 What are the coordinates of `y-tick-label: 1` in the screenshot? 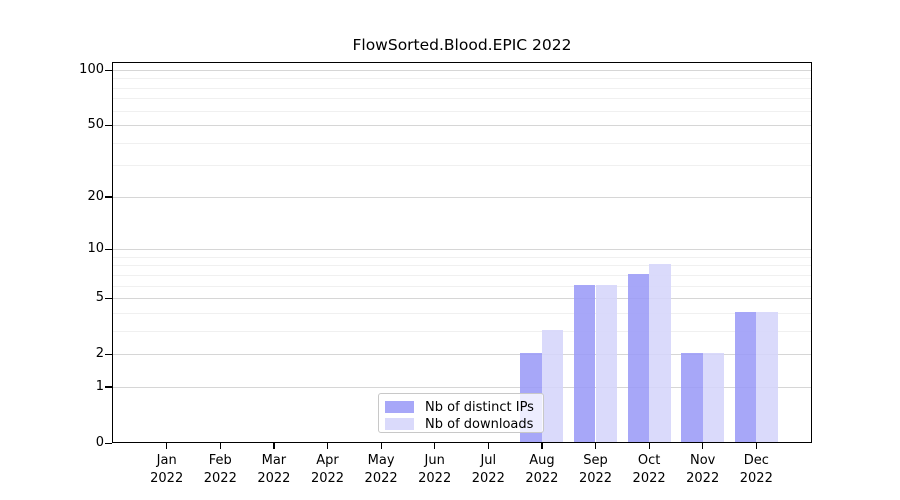 It's located at (99, 386).